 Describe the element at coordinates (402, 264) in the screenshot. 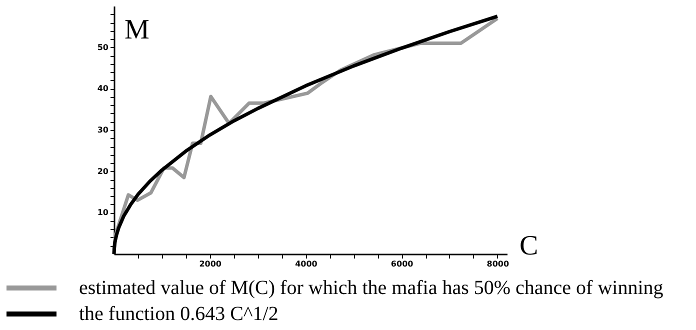

I see `x-tick-label: 6000` at that location.